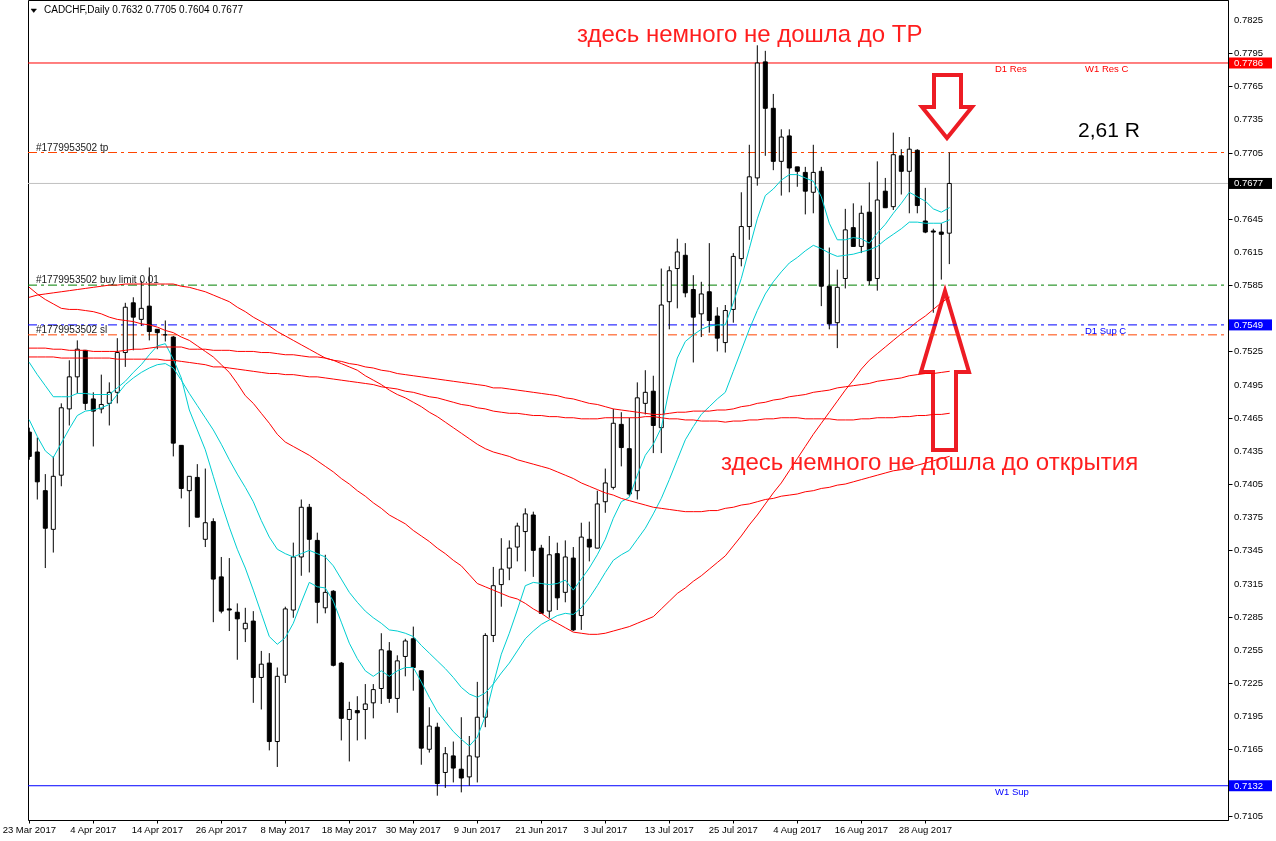 The image size is (1276, 841). What do you see at coordinates (1249, 285) in the screenshot?
I see `y-tick-label: 0.7585` at bounding box center [1249, 285].